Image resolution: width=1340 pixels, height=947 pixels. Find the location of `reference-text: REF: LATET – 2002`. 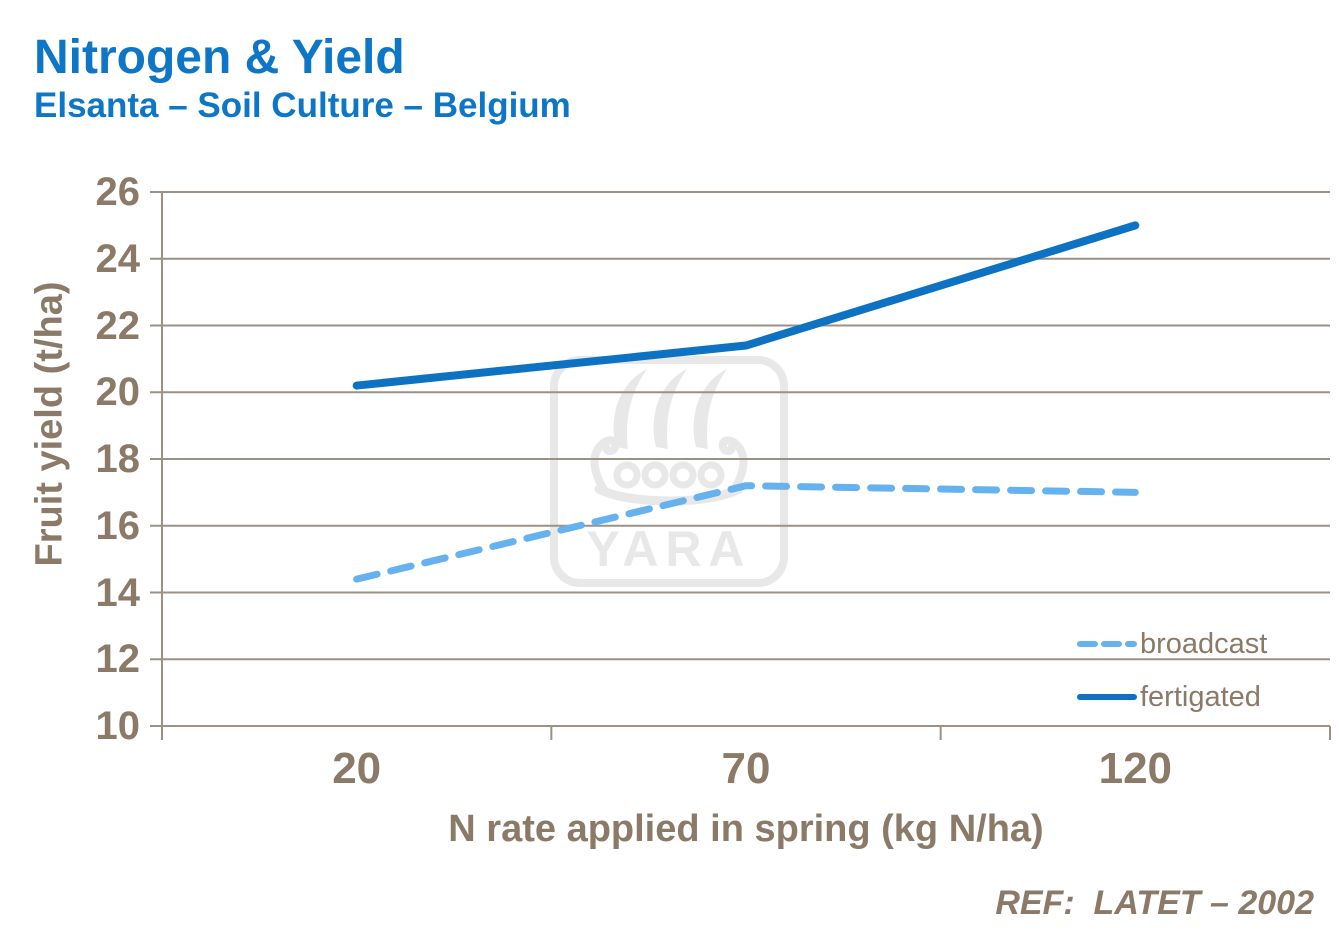

reference-text: REF: LATET – 2002 is located at coordinates (1154, 903).